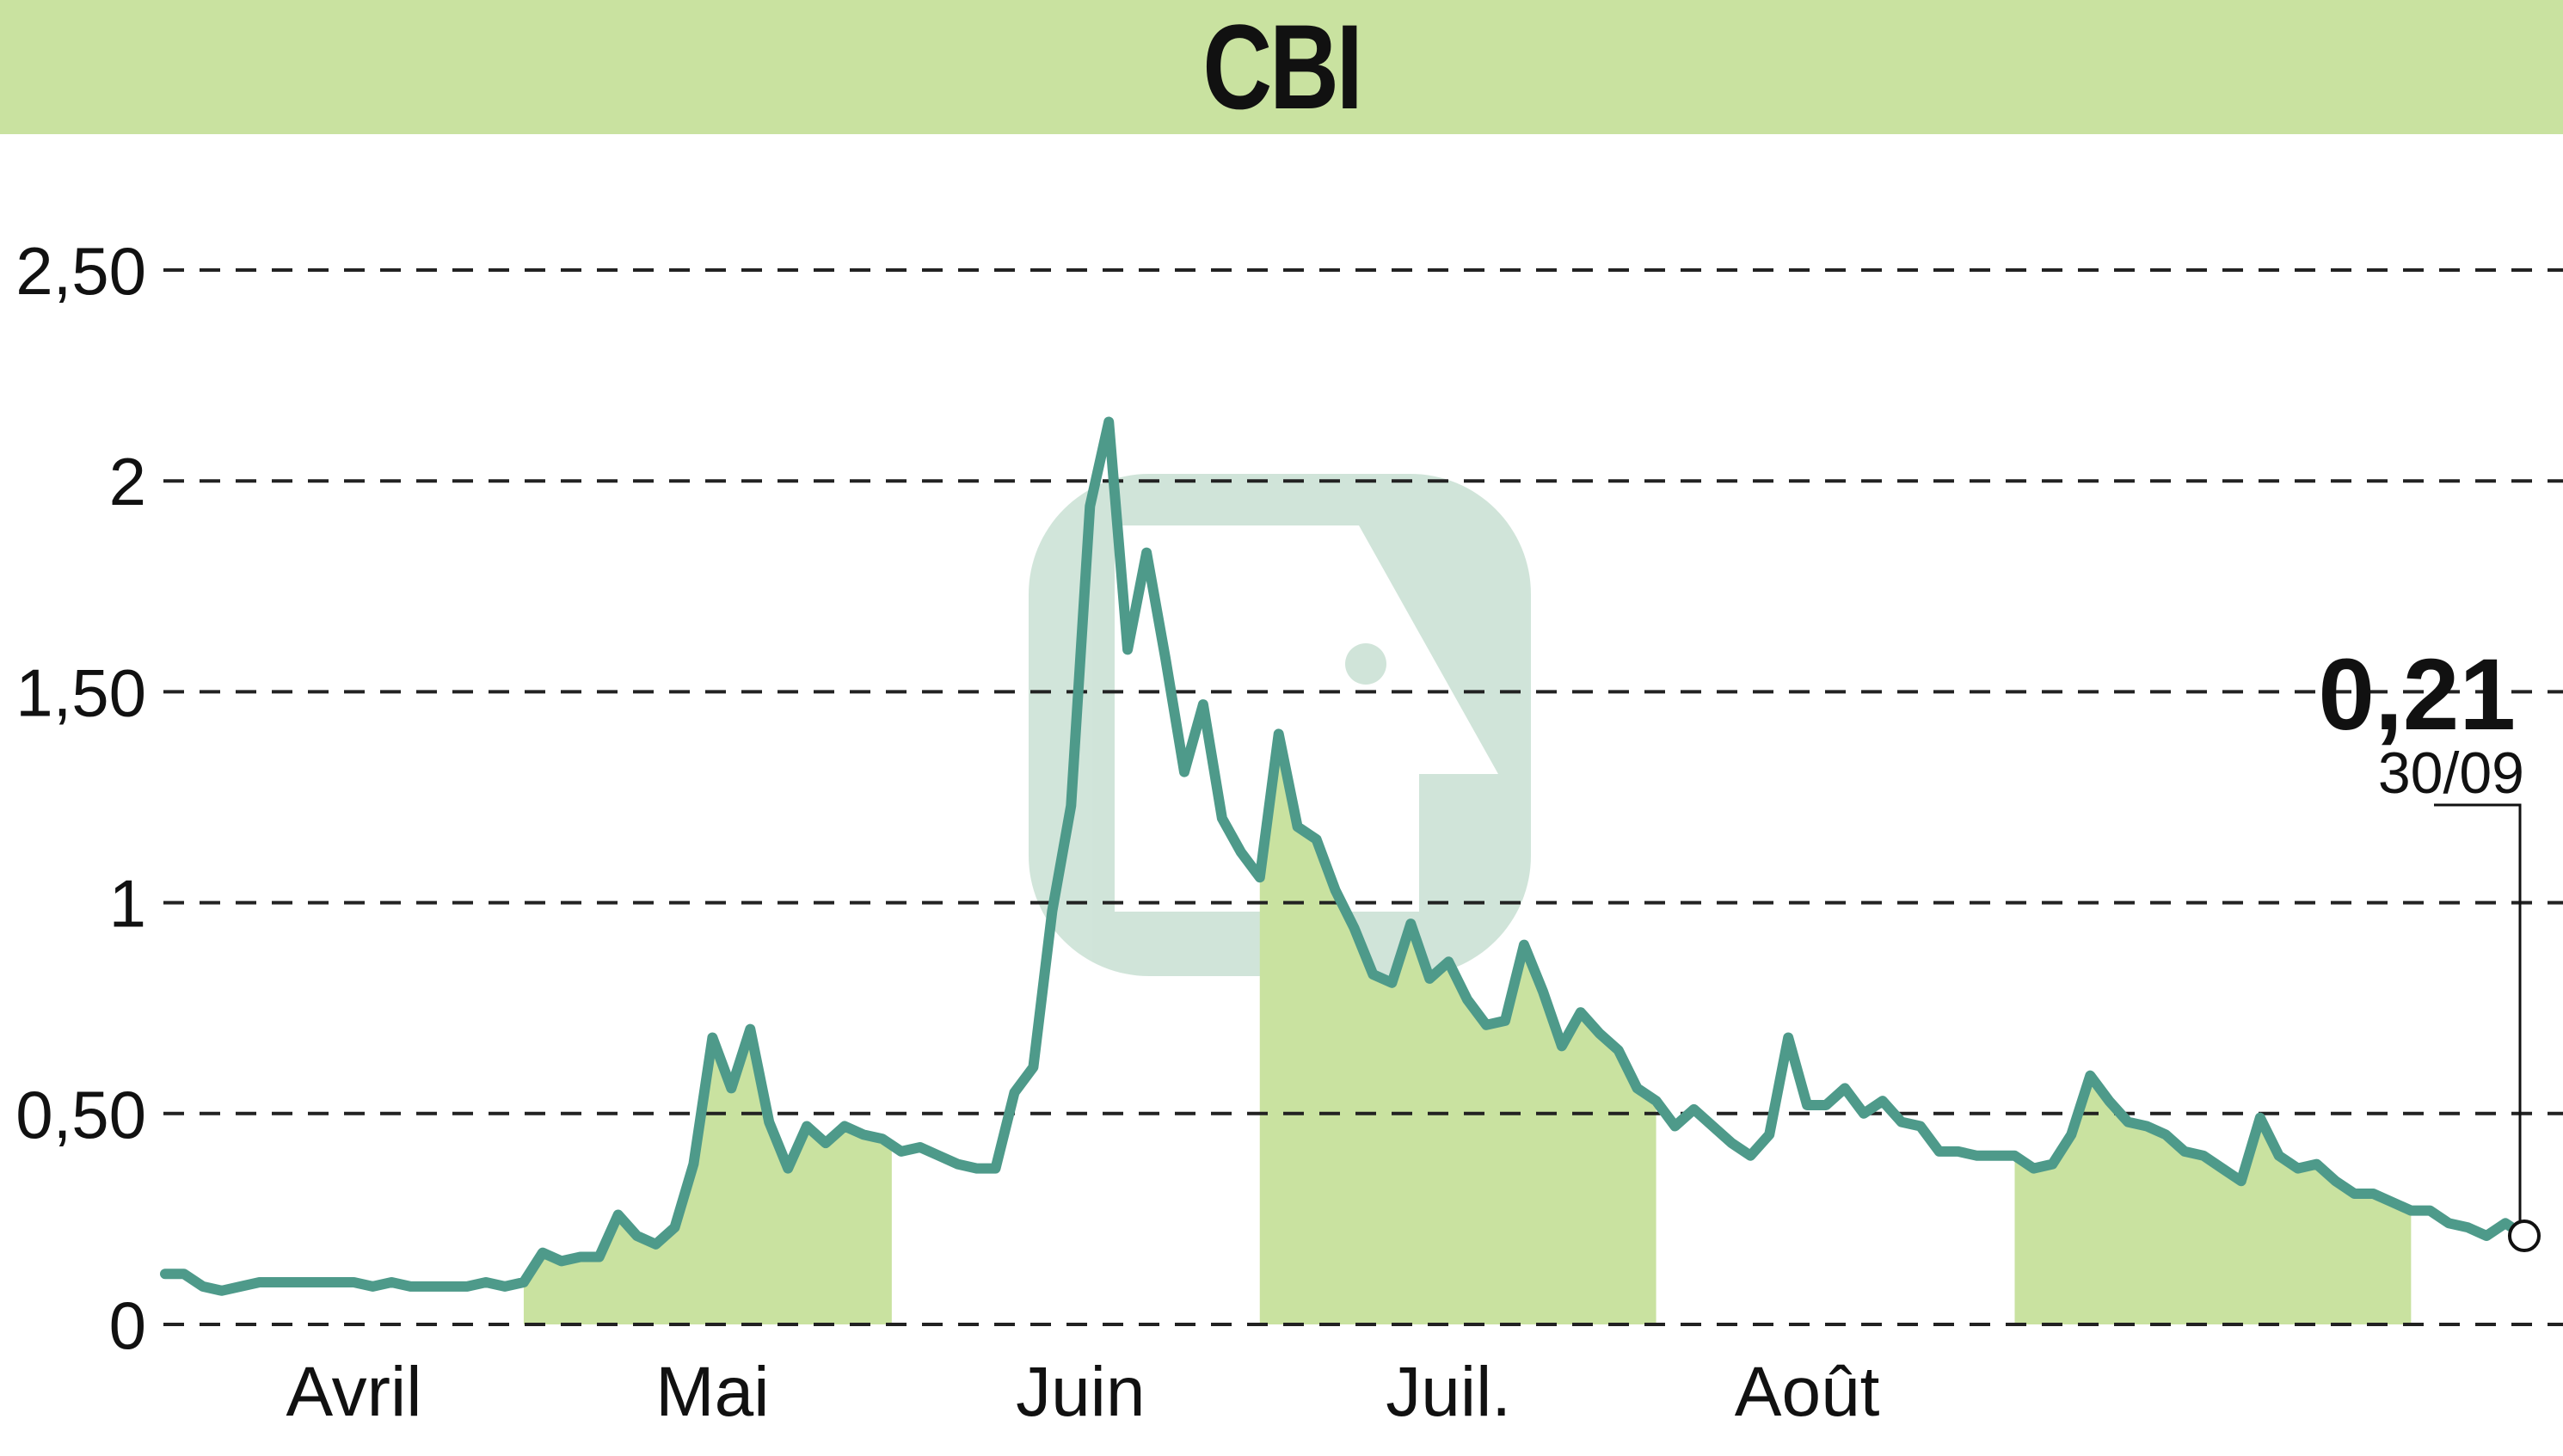 Image resolution: width=2563 pixels, height=1456 pixels. What do you see at coordinates (127, 482) in the screenshot?
I see `y-tick-label-4: 2` at bounding box center [127, 482].